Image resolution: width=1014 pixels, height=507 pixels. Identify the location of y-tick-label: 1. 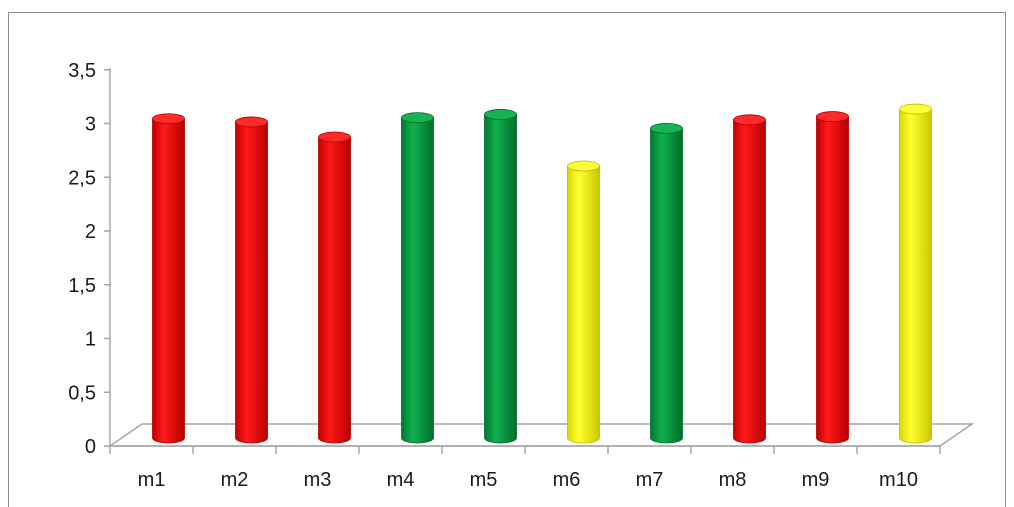
(90, 340).